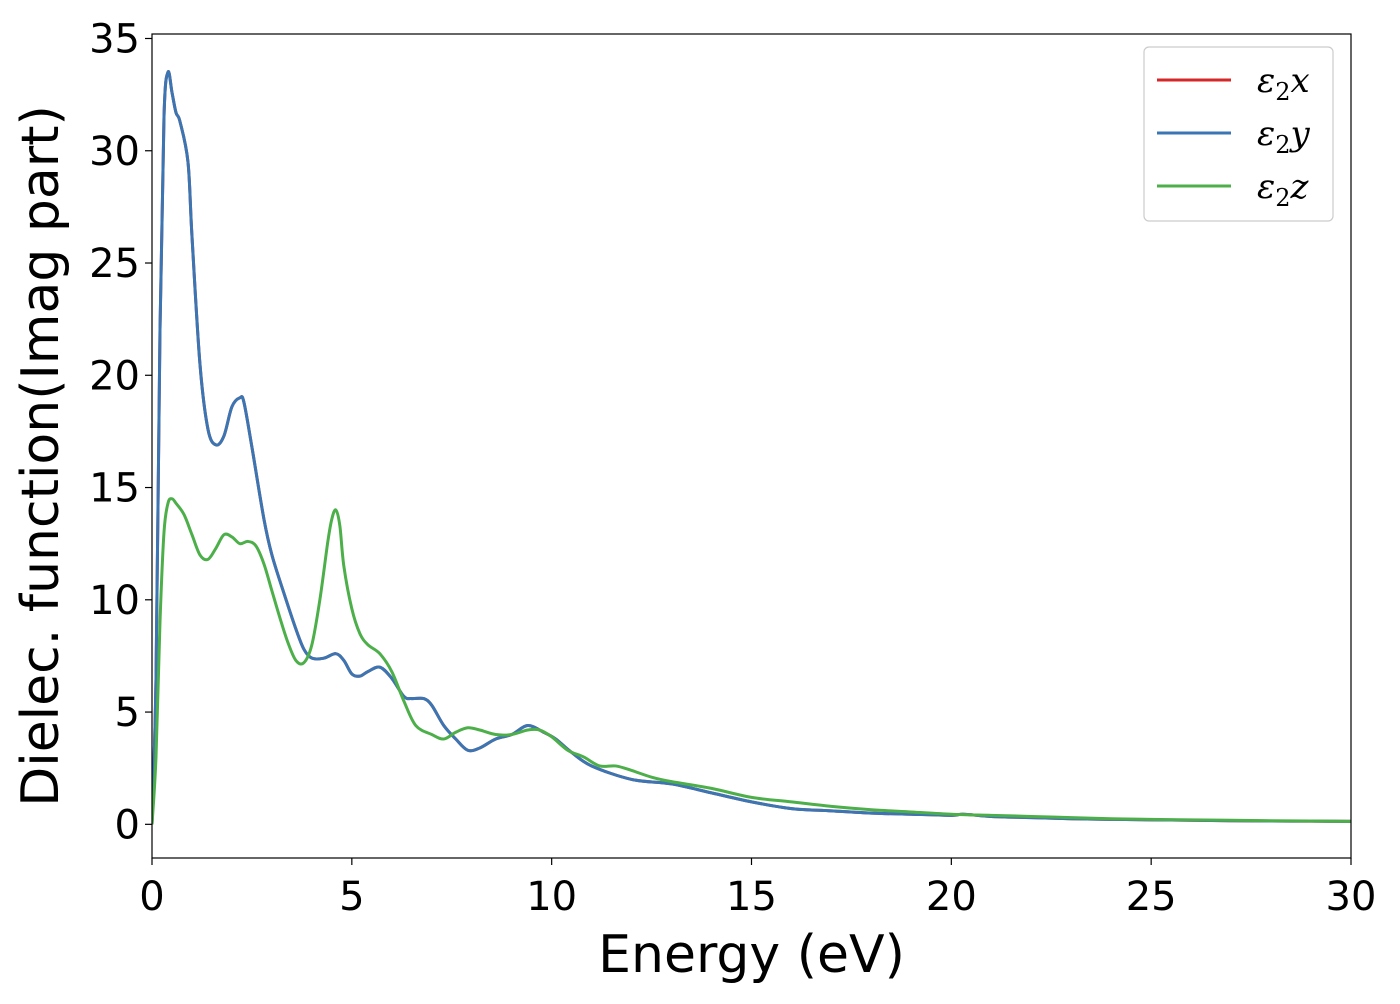 This screenshot has width=1400, height=1004. I want to click on x-tick-label: 0, so click(151, 897).